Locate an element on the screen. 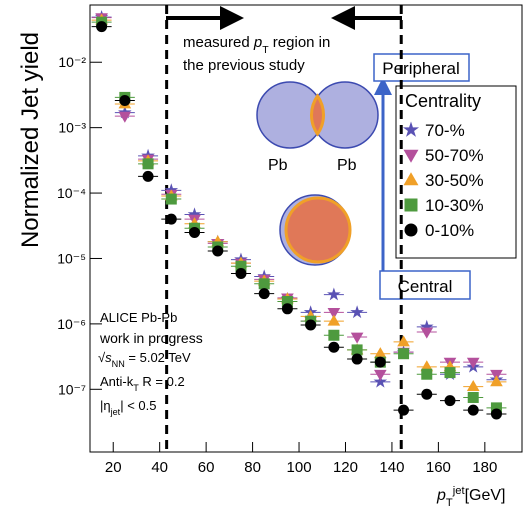  text-part: measured is located at coordinates (218, 42).